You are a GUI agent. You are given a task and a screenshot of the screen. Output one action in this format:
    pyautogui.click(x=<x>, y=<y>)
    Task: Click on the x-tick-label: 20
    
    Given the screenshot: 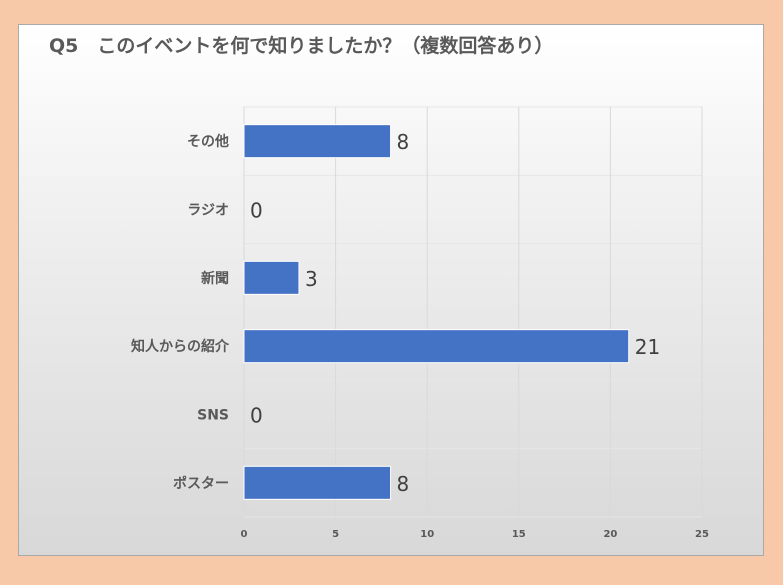 What is the action you would take?
    pyautogui.click(x=610, y=534)
    